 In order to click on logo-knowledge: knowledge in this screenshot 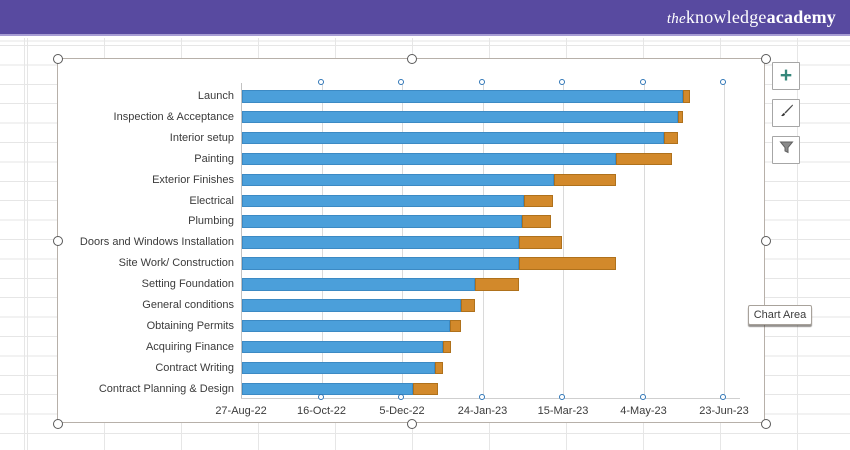, I will do `click(726, 16)`.